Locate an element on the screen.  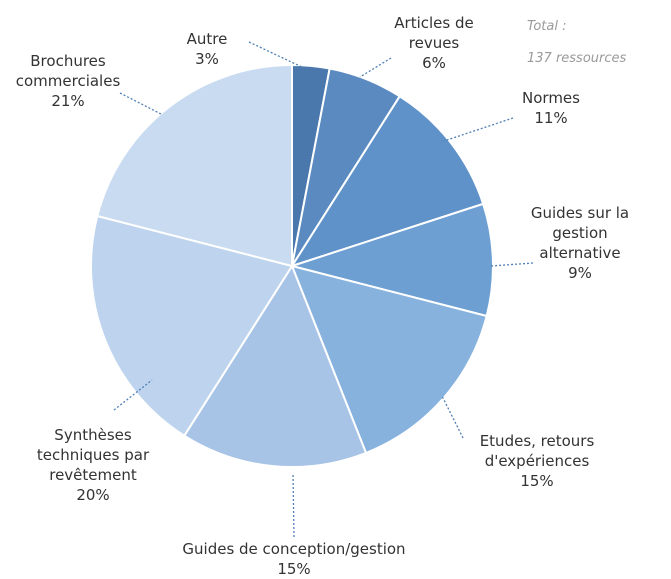
slice-name-label-3-0: Guides sur la is located at coordinates (580, 213).